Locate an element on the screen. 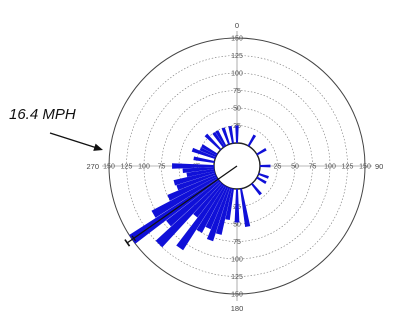 Image resolution: width=396 pixels, height=326 pixels. direction-label-90: 90 is located at coordinates (379, 166).